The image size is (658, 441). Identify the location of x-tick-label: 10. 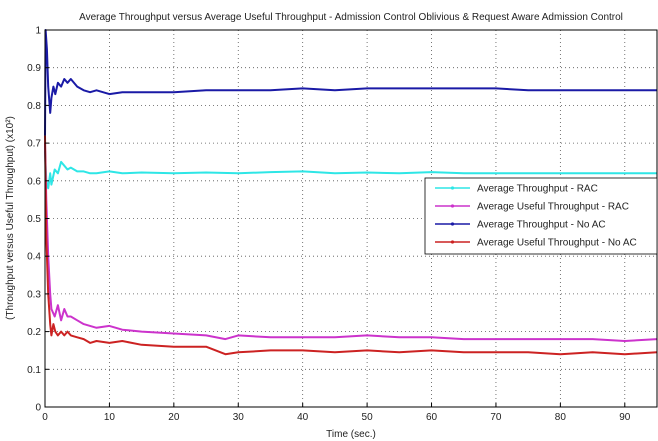
(110, 417).